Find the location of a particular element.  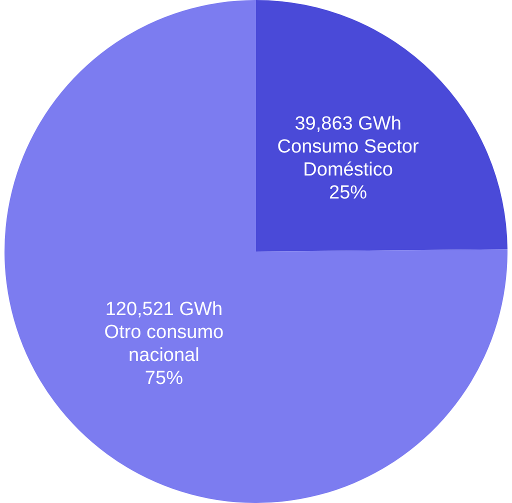

text: 75% is located at coordinates (164, 379).